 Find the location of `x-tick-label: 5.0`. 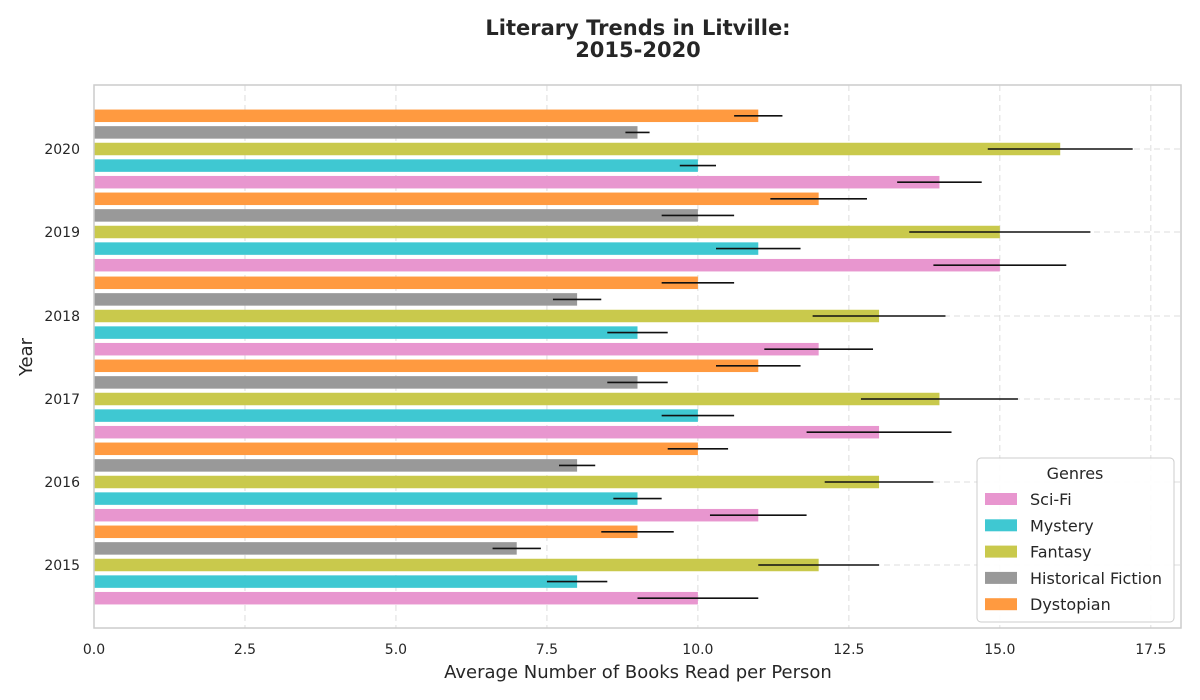

x-tick-label: 5.0 is located at coordinates (396, 650).